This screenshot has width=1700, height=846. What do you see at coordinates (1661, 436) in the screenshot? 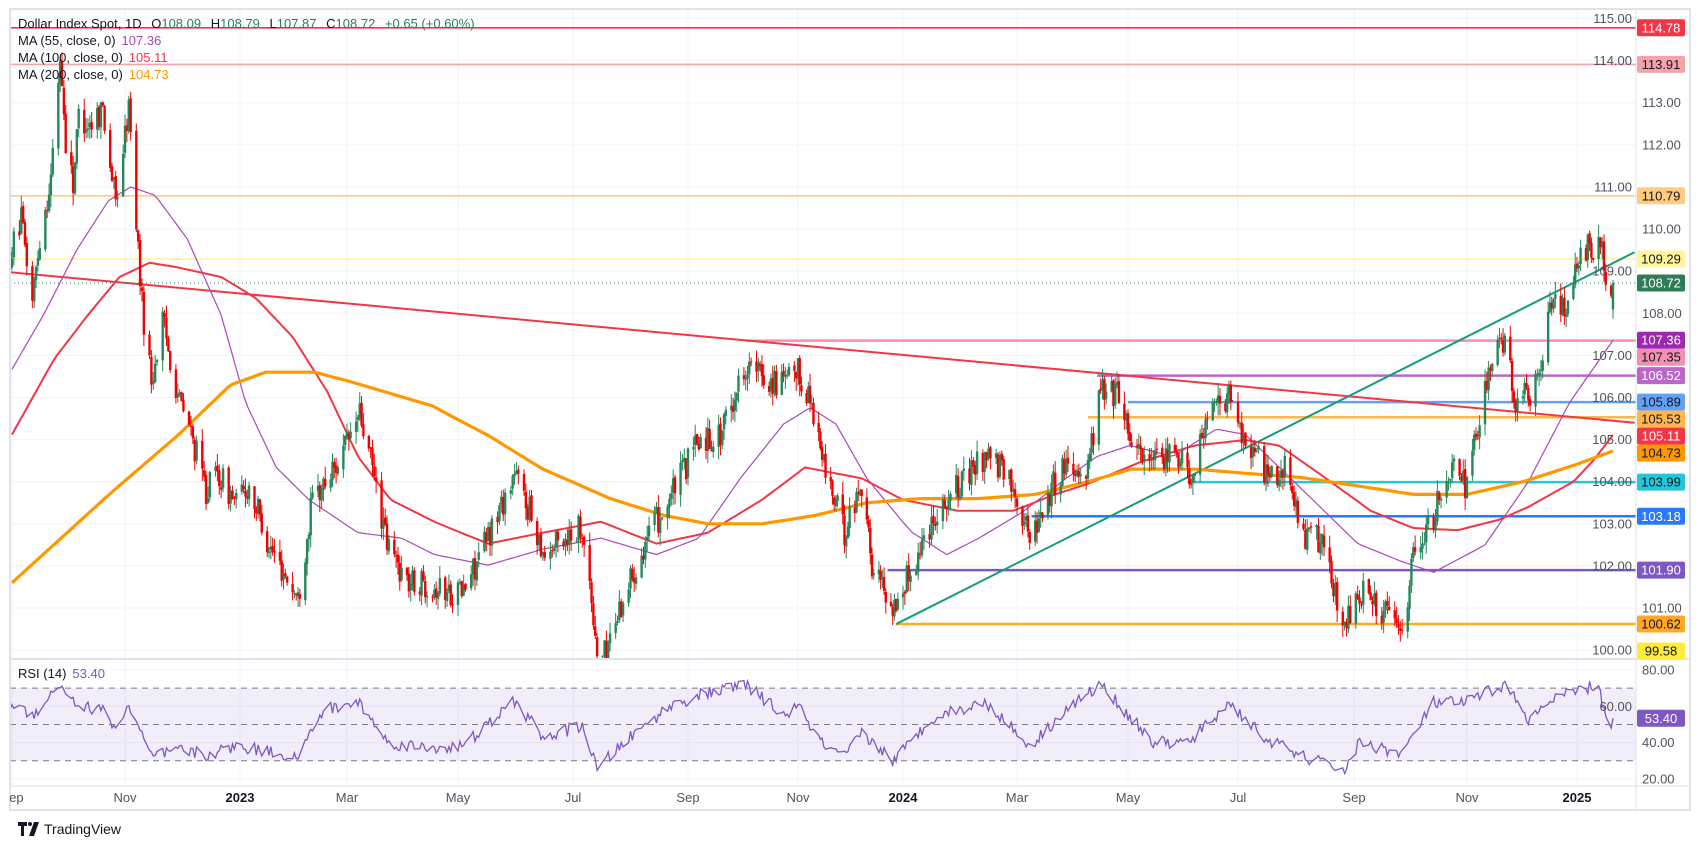
I see `ma-value-label: 105.11` at bounding box center [1661, 436].